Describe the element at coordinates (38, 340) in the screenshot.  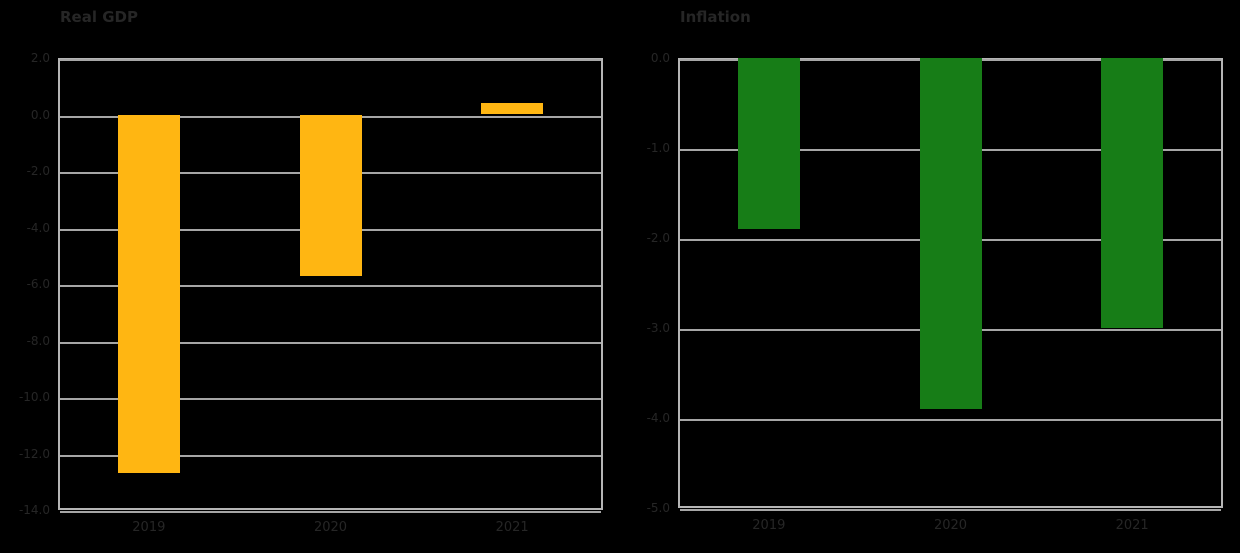
I see `y-tick-label: -8.0` at that location.